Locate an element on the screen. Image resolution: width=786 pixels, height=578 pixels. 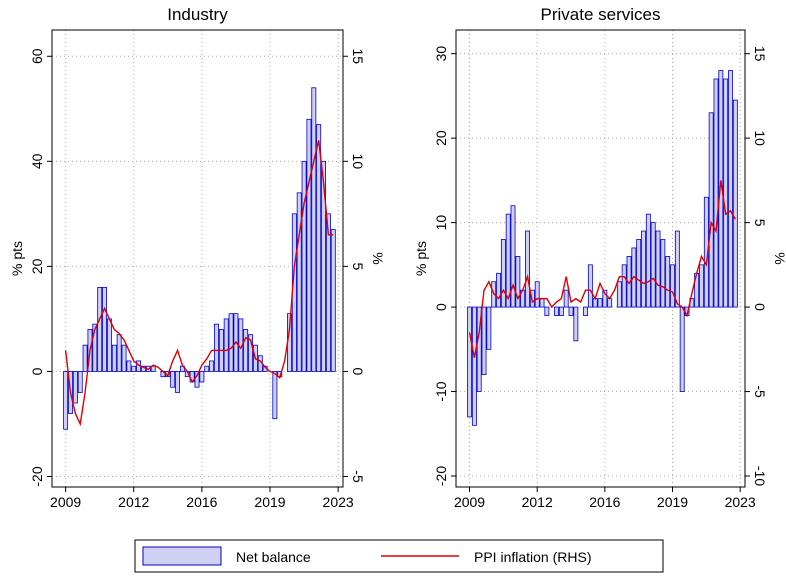
chart-title: Industry is located at coordinates (197, 14).